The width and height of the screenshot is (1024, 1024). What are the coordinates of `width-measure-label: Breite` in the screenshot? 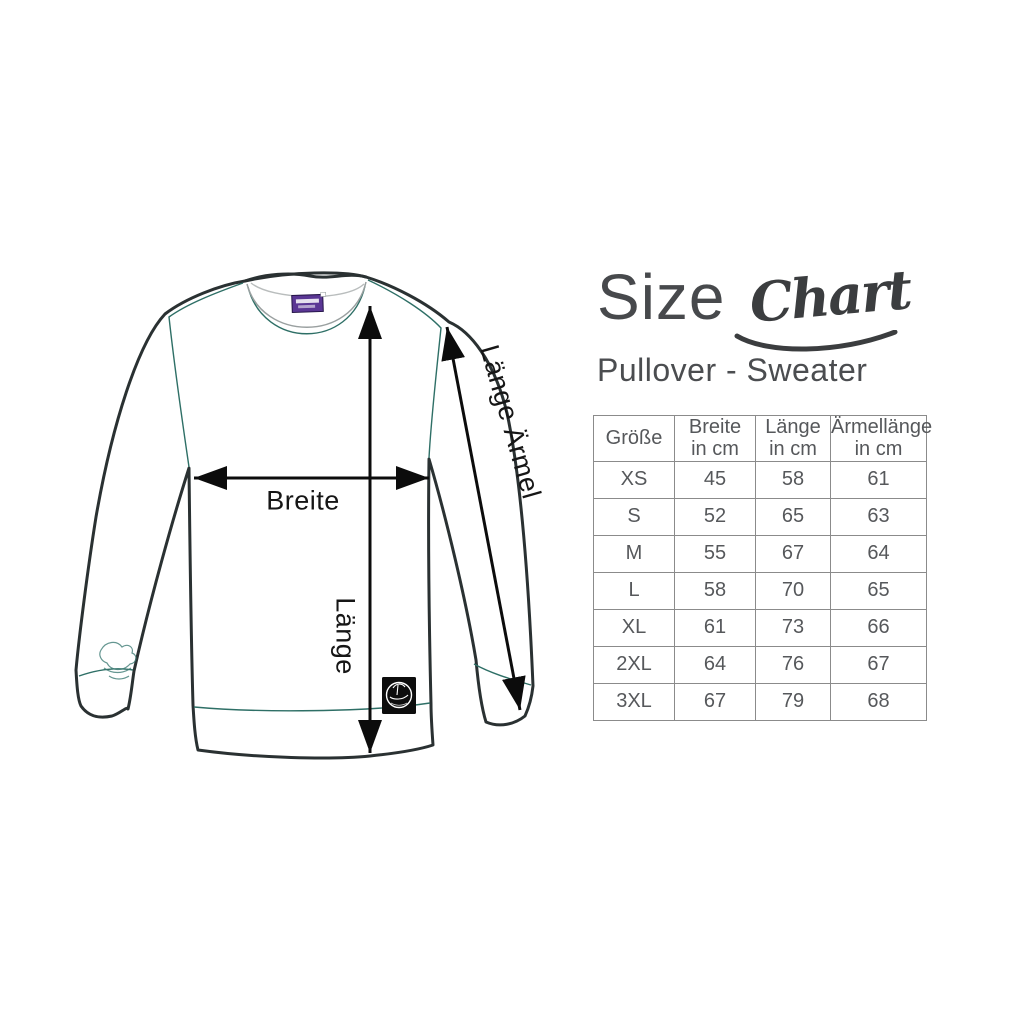 It's located at (303, 500).